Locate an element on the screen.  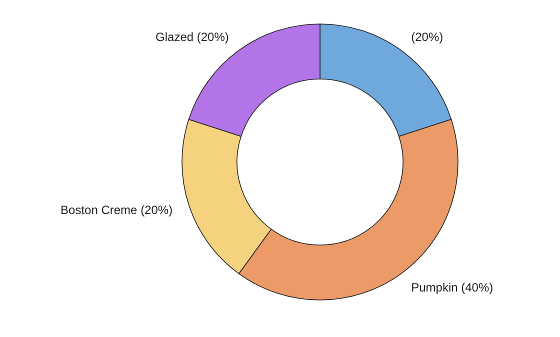
slice-label: Glazed (20%) is located at coordinates (192, 37).